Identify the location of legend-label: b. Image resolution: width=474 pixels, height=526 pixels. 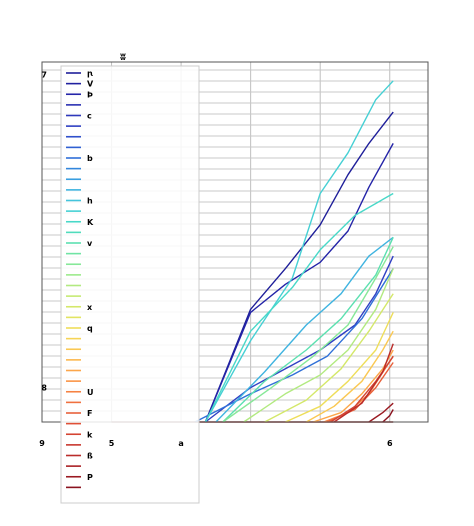
(90, 158).